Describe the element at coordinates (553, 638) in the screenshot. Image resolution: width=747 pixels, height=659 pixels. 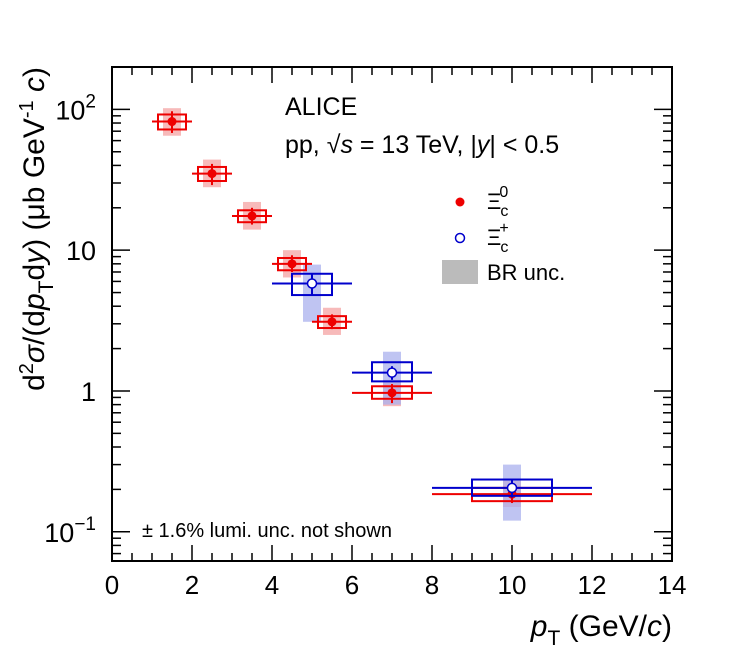
I see `x-axis-sub: T` at that location.